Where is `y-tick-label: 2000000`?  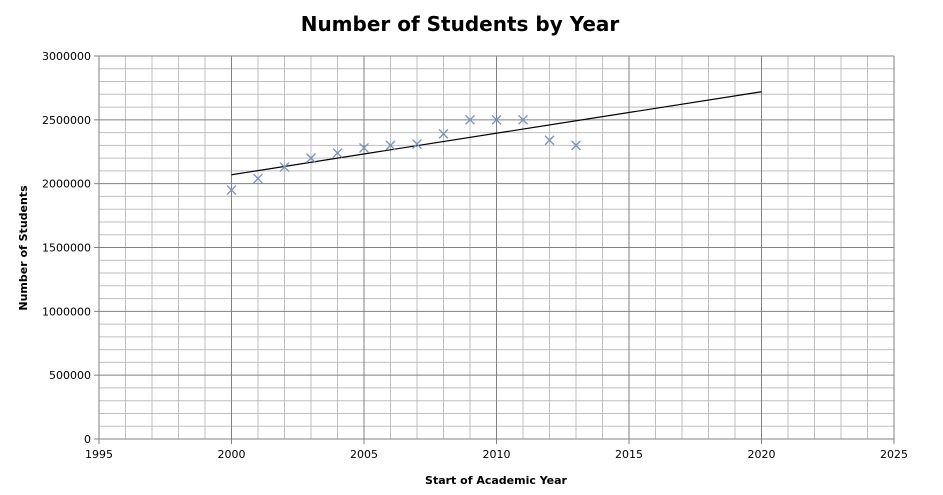 y-tick-label: 2000000 is located at coordinates (66, 184).